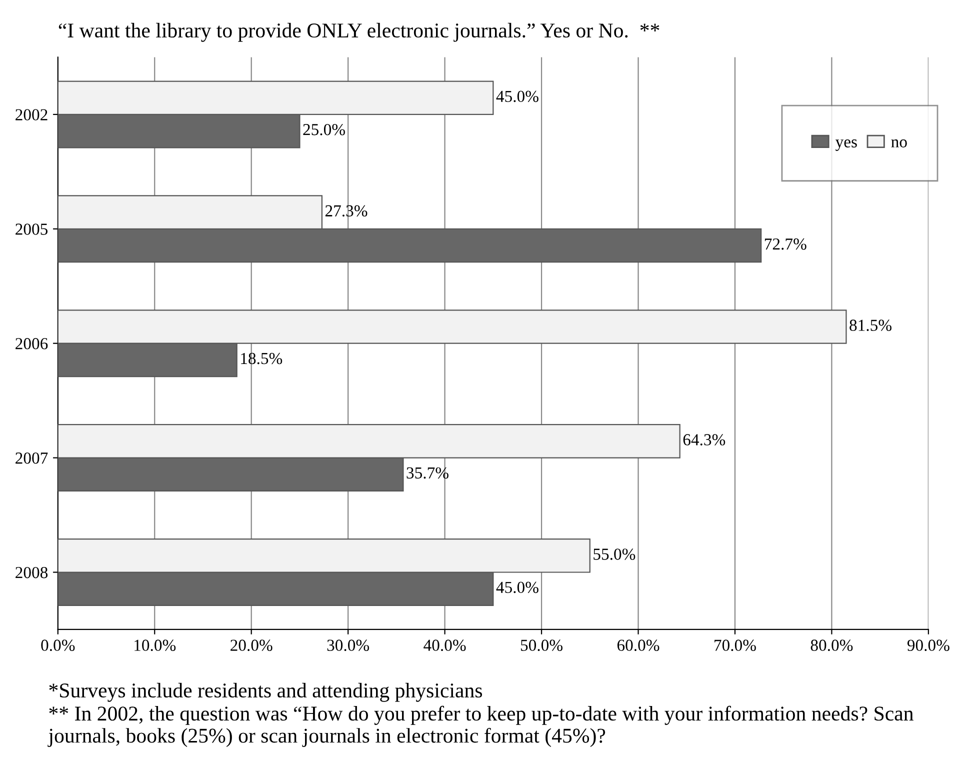 Image resolution: width=965 pixels, height=763 pixels. Describe the element at coordinates (899, 143) in the screenshot. I see `legend-label: no` at that location.